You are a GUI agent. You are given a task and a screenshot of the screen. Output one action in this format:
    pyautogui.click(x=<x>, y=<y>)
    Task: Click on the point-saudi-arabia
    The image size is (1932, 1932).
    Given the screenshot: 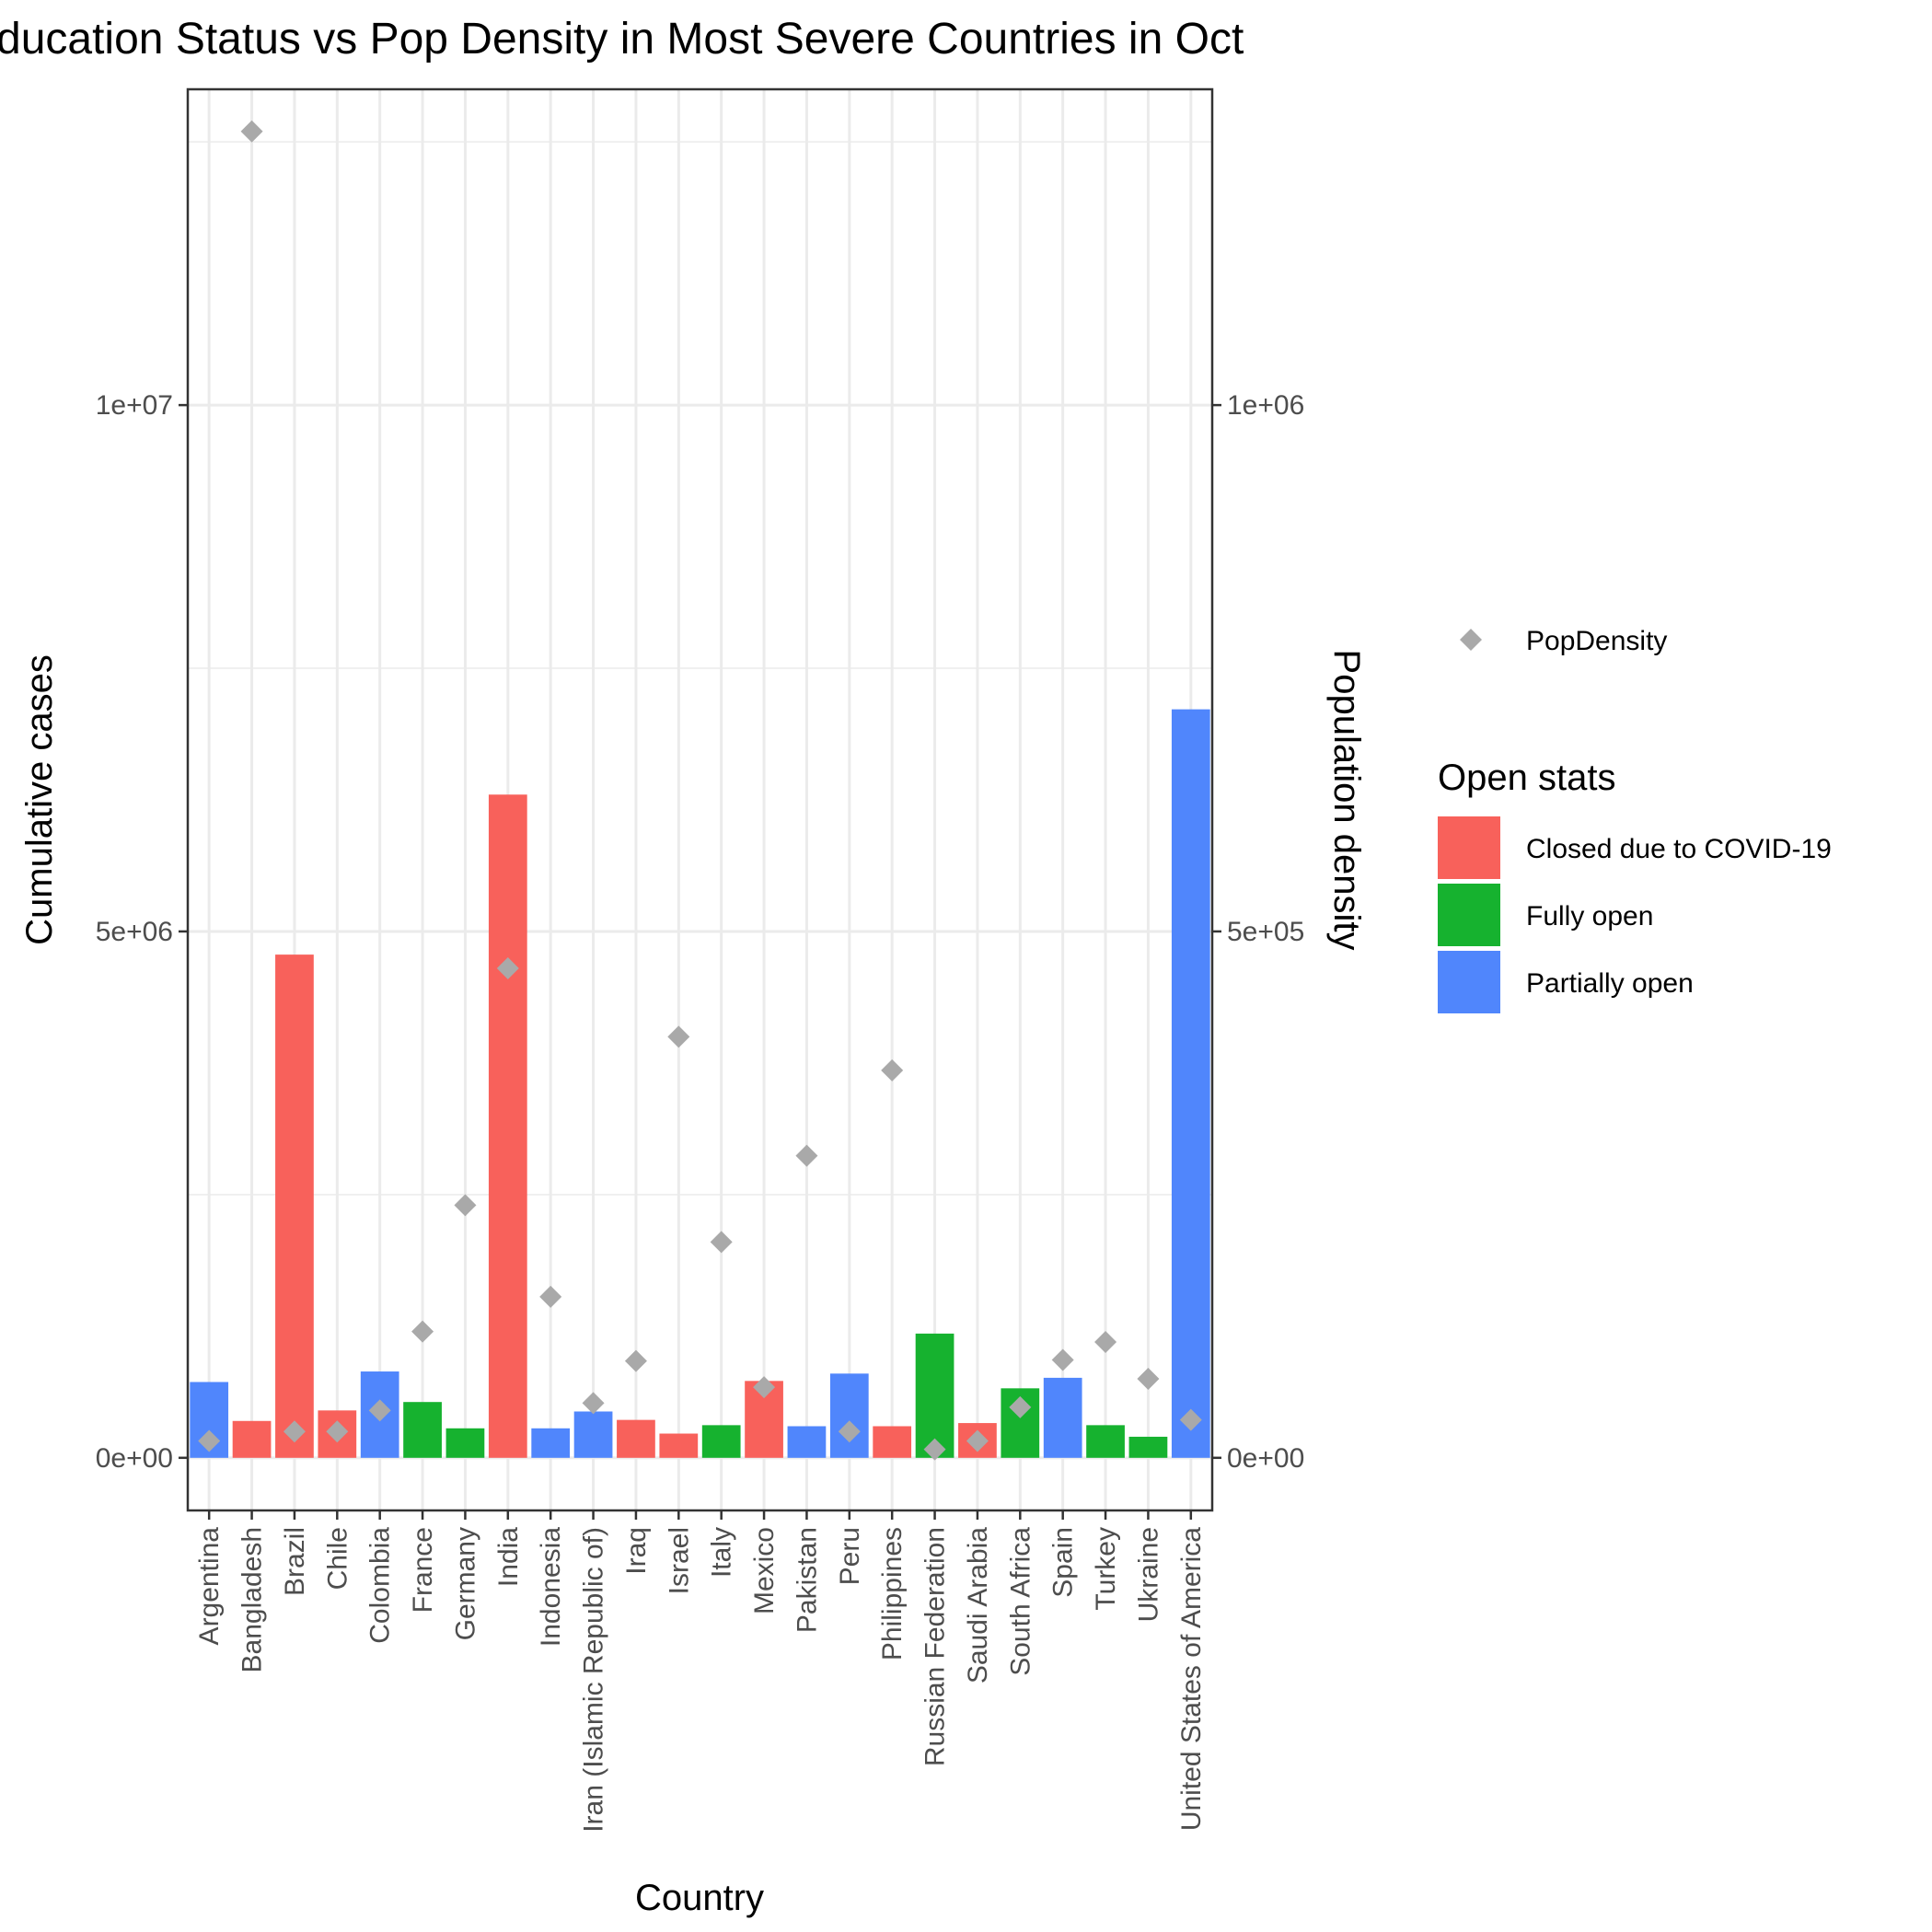 What is the action you would take?
    pyautogui.click(x=978, y=1441)
    